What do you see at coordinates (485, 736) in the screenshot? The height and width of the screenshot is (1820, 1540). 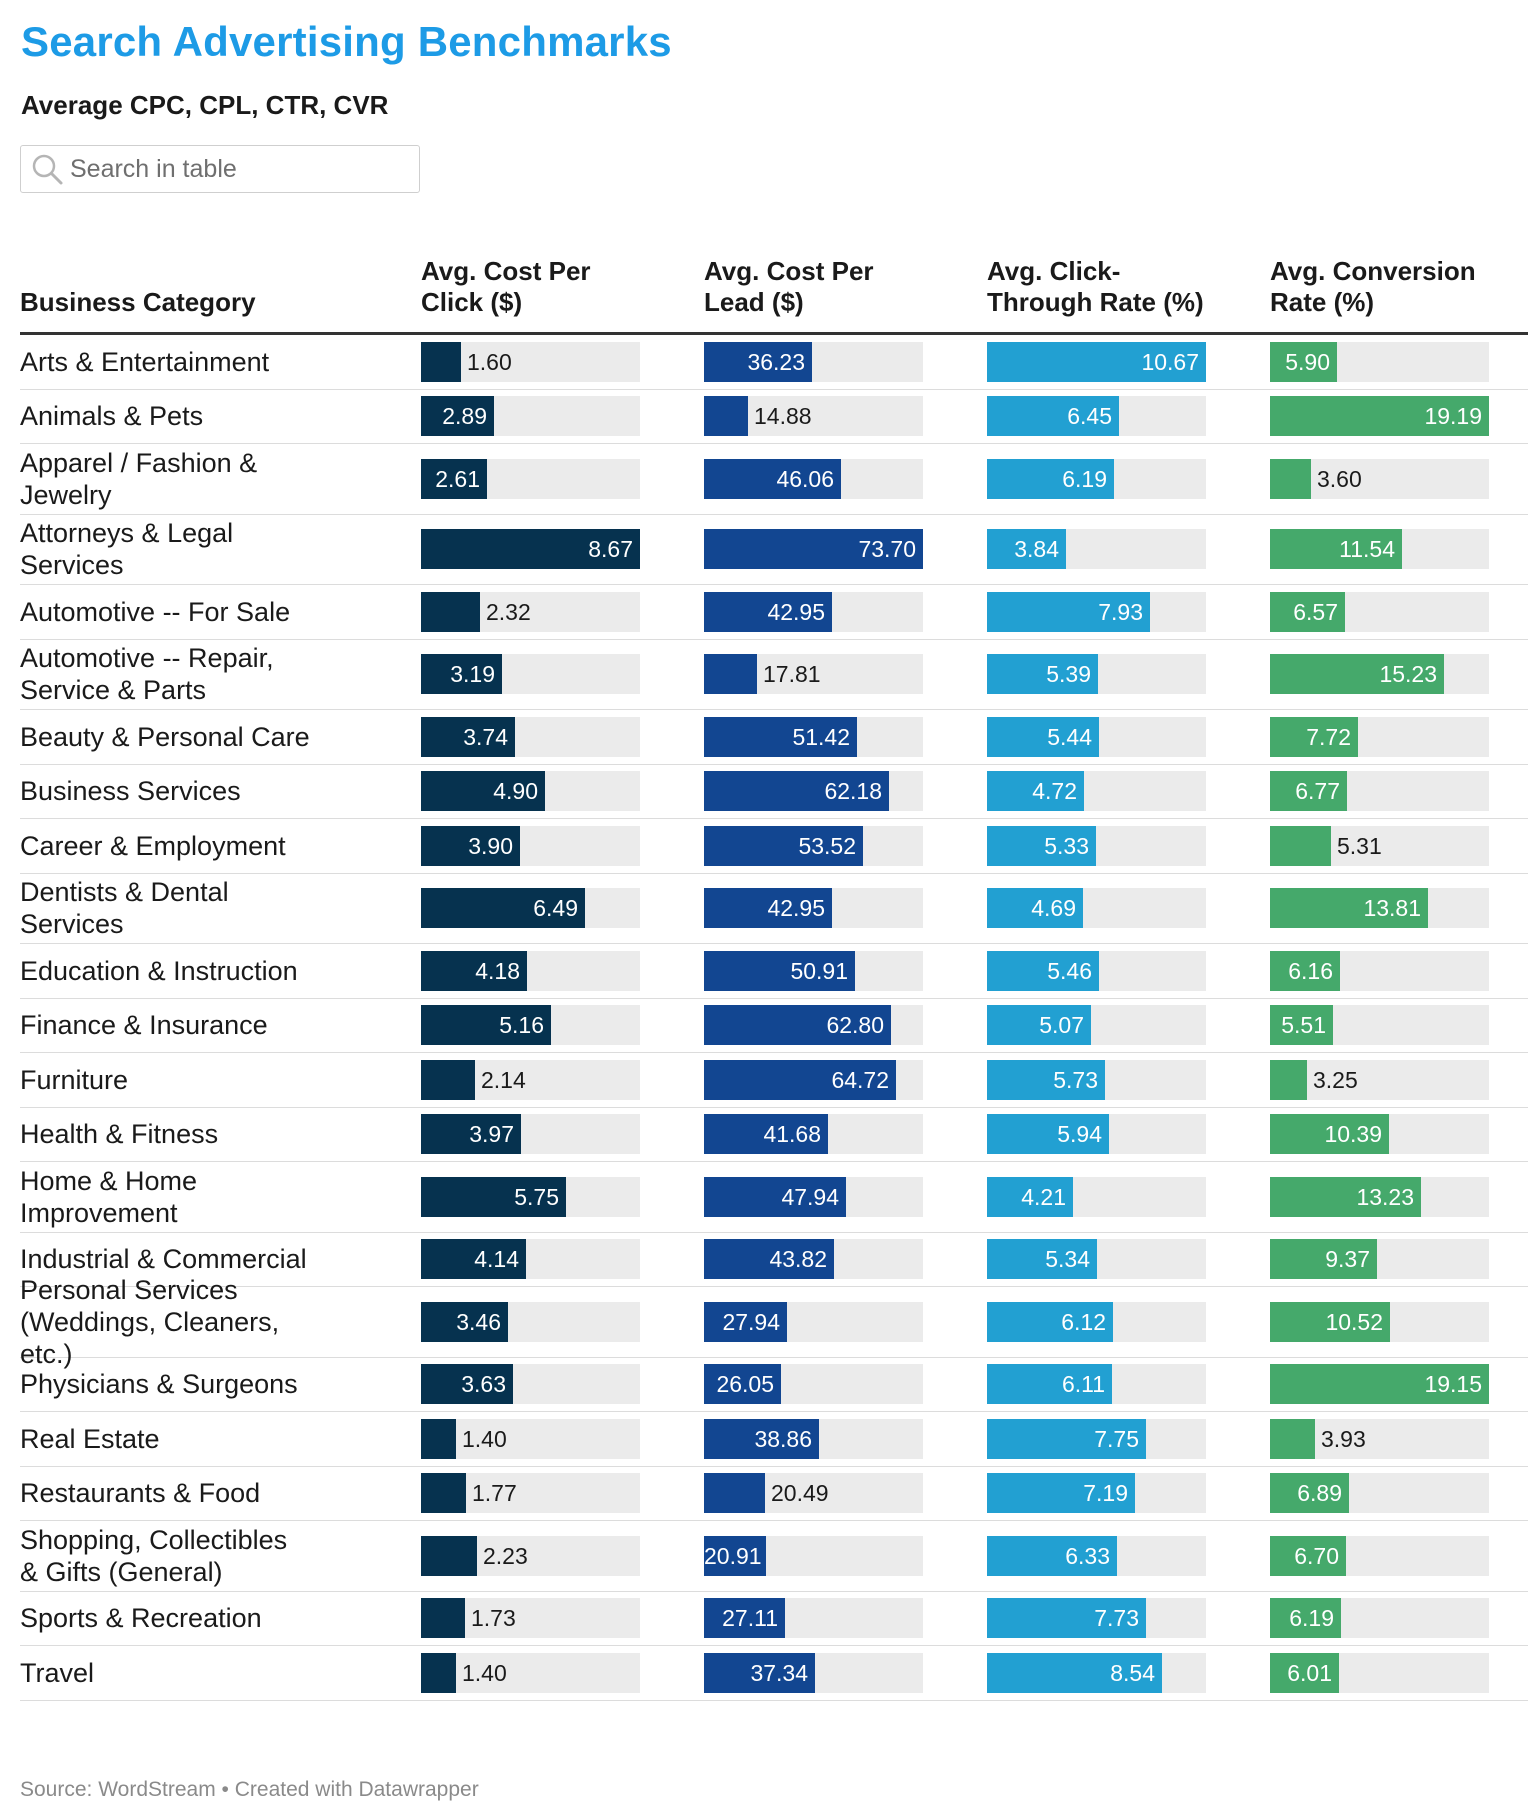 I see `cpc-value-label: 3.74` at bounding box center [485, 736].